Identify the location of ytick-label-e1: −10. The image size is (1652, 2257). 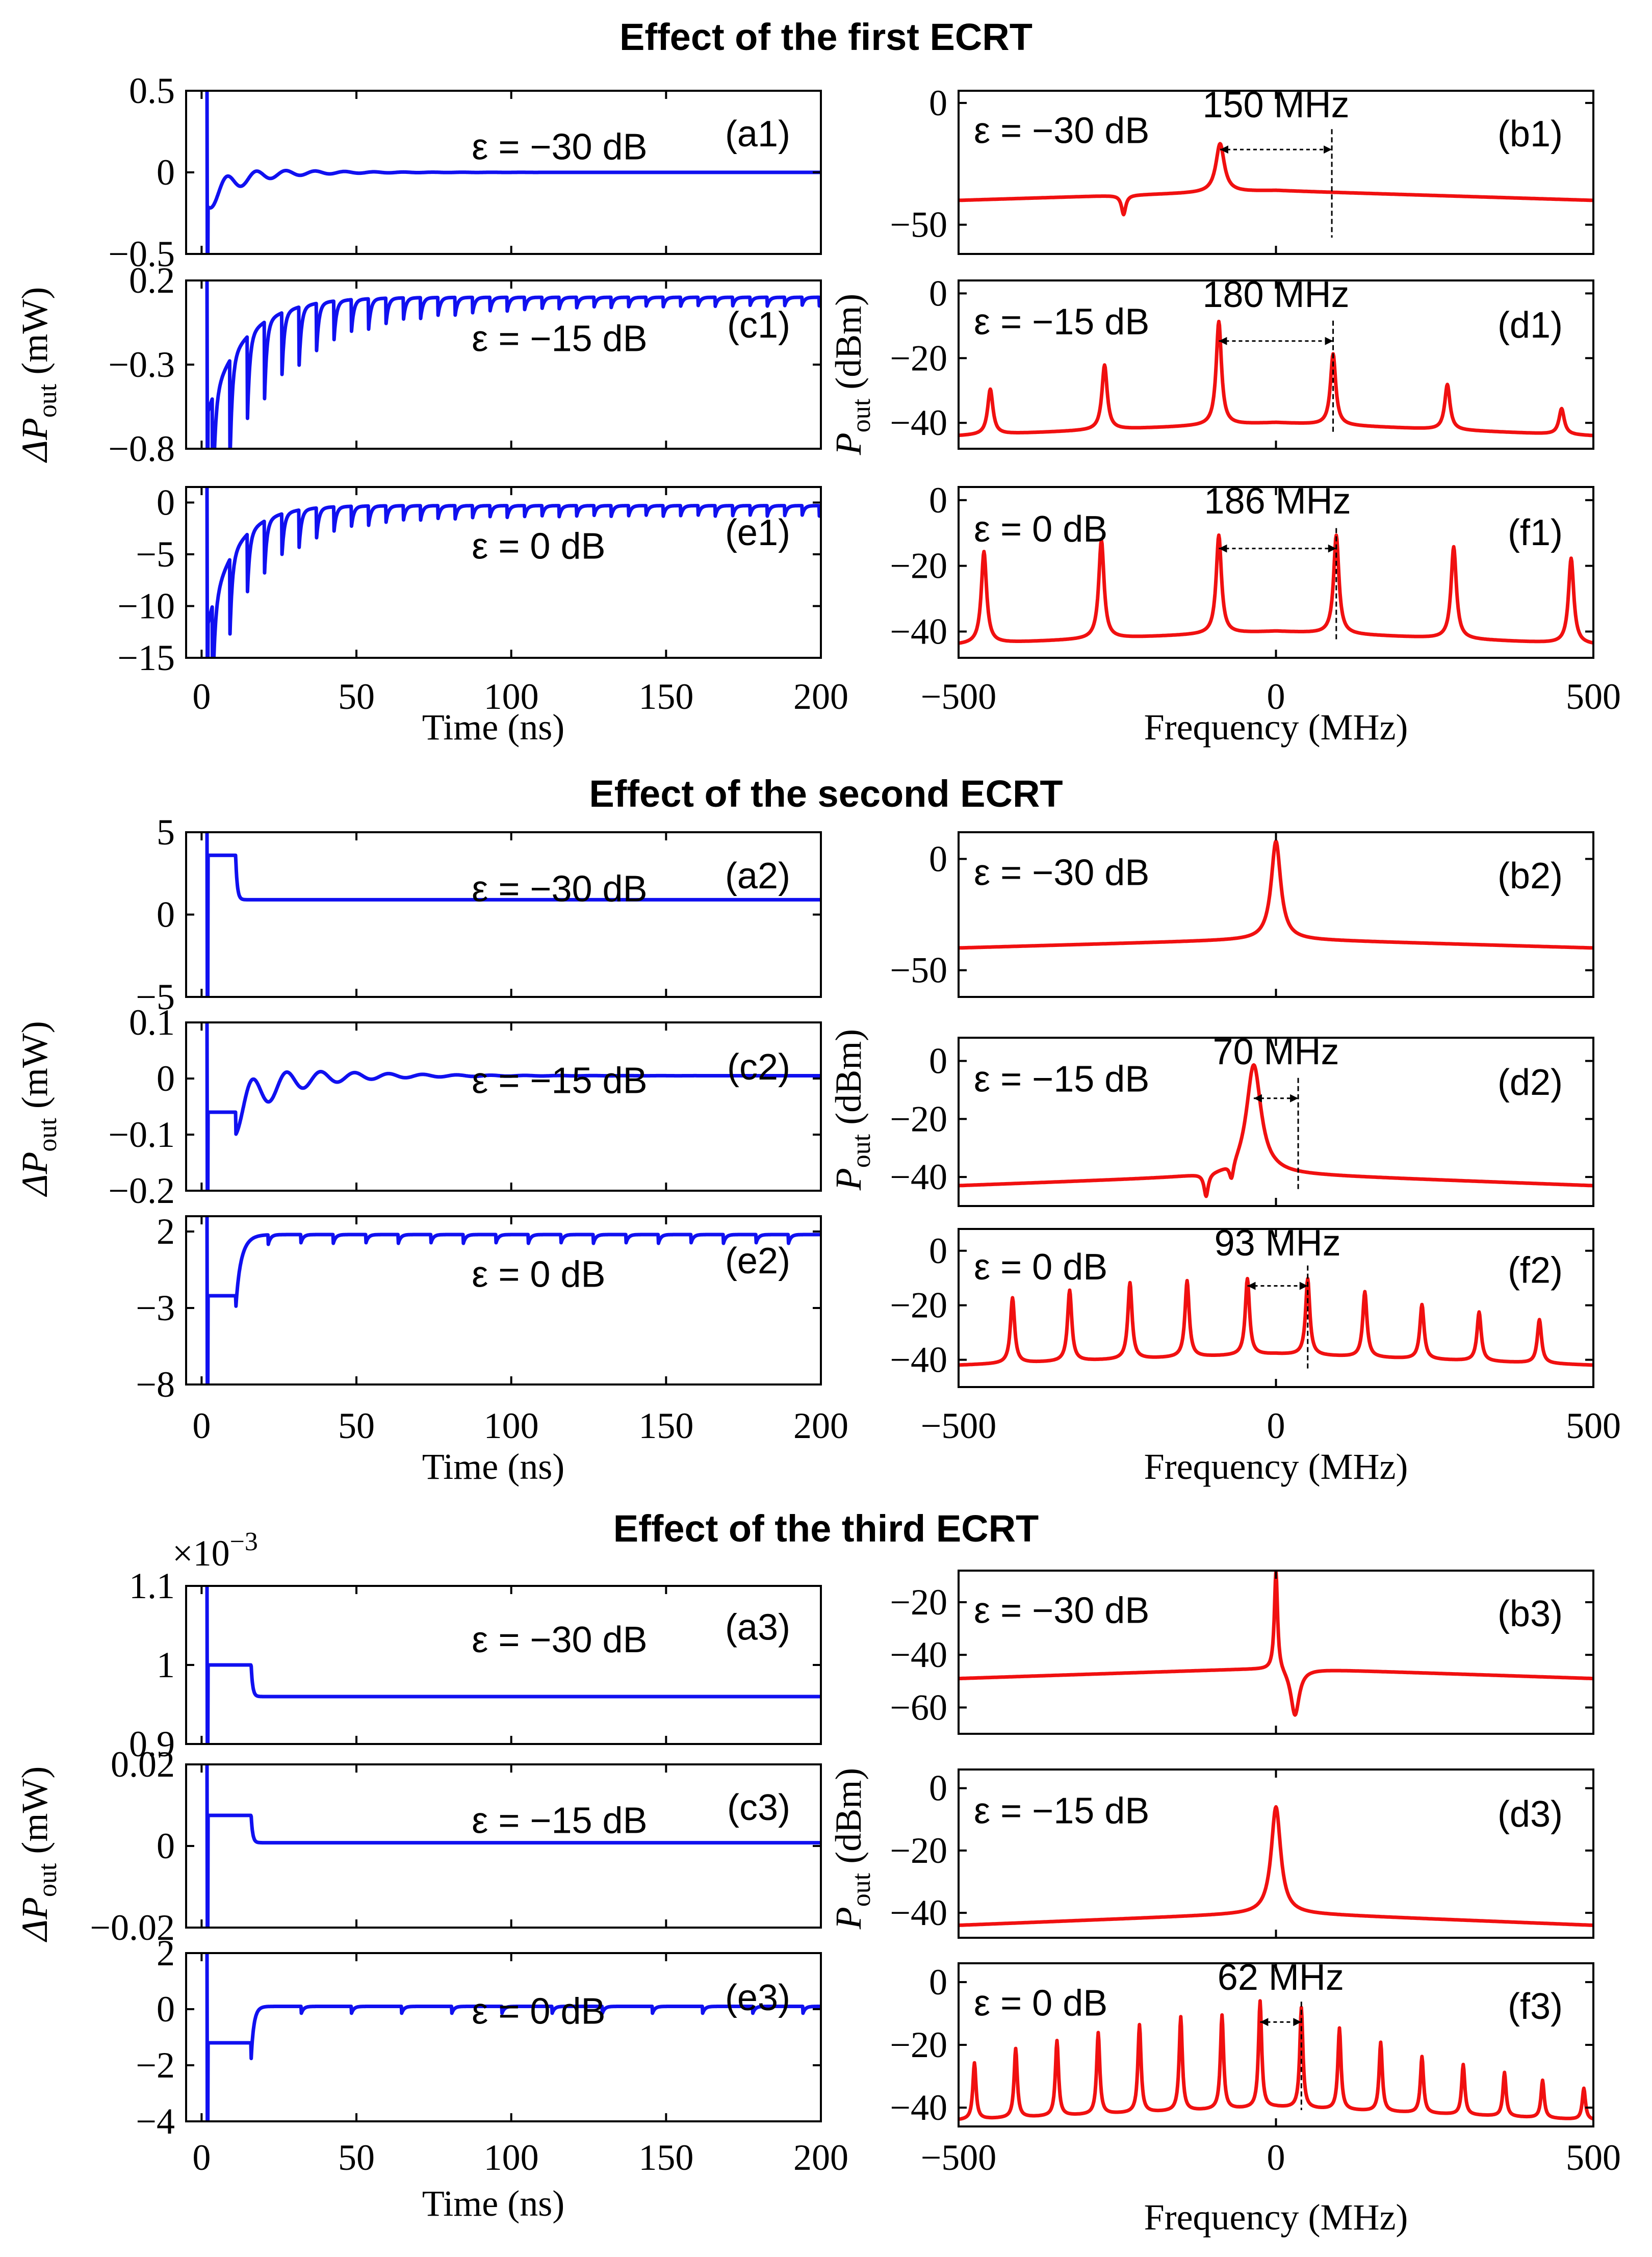
(146, 605).